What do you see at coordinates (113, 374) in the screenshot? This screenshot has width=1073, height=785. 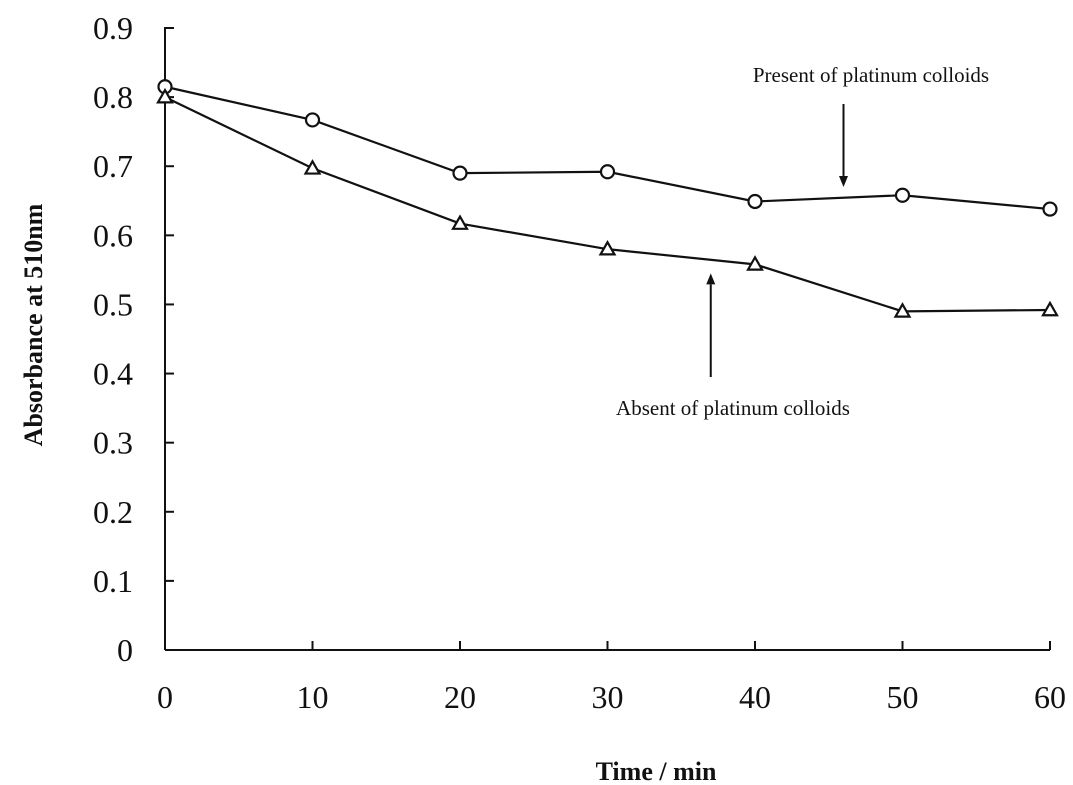 I see `y-tick-label: 0.4` at bounding box center [113, 374].